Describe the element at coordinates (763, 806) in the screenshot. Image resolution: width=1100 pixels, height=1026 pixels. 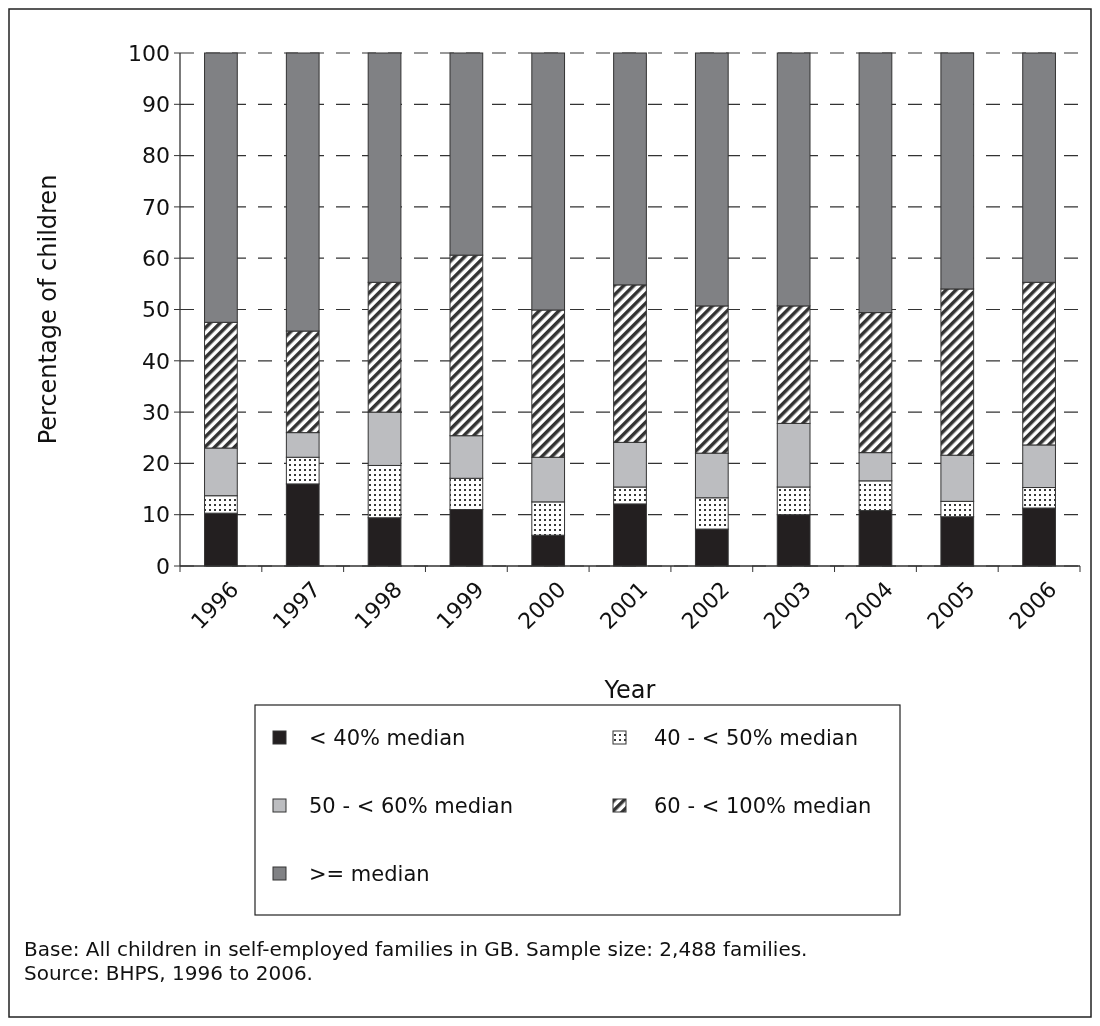
I see `legend-label: 60 - < 100% median` at that location.